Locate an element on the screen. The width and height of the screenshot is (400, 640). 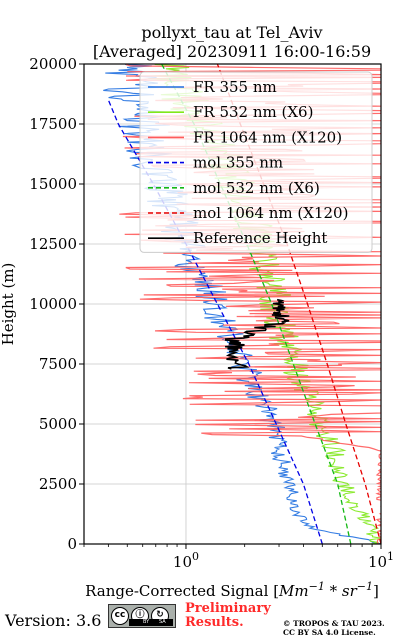
y-tick-label: 7500 is located at coordinates (58, 364).